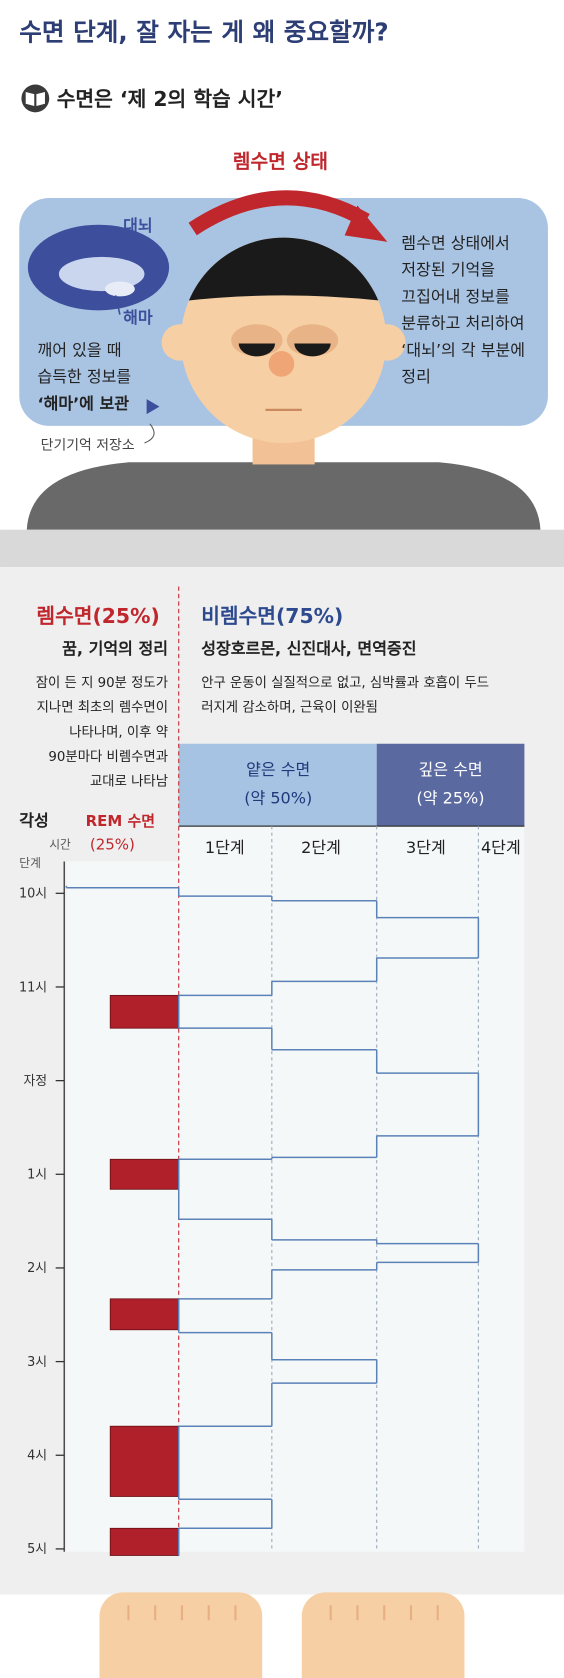 The image size is (564, 1678). I want to click on brain-label: 대뇌, so click(138, 225).